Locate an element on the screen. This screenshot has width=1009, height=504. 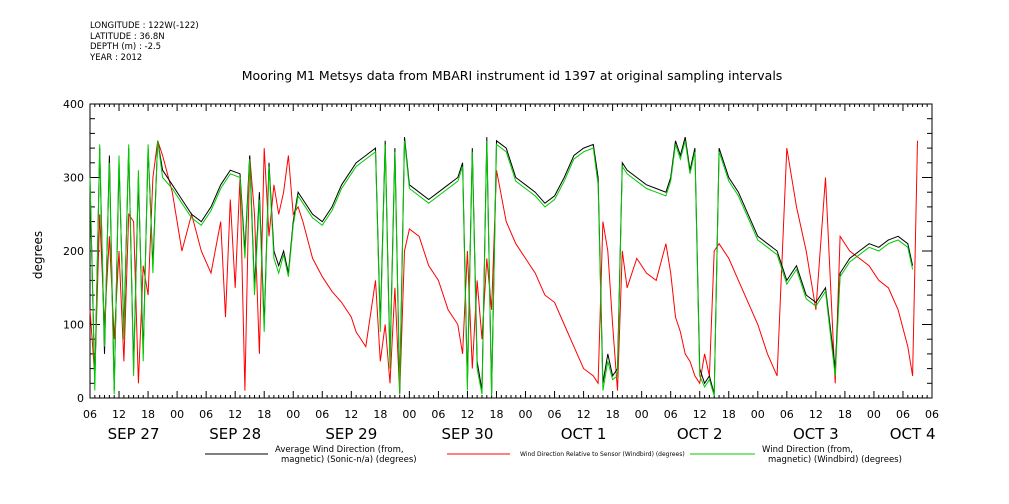
legend-label-0: Average Wind Direction (from, is located at coordinates (339, 450).